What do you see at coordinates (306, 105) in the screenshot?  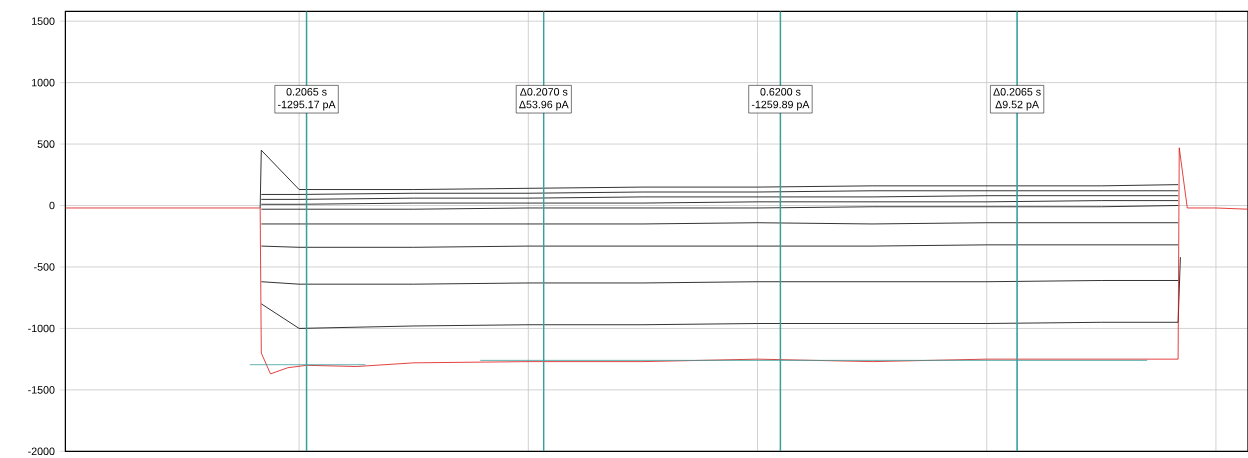 I see `annotation: -1295.17 pA` at bounding box center [306, 105].